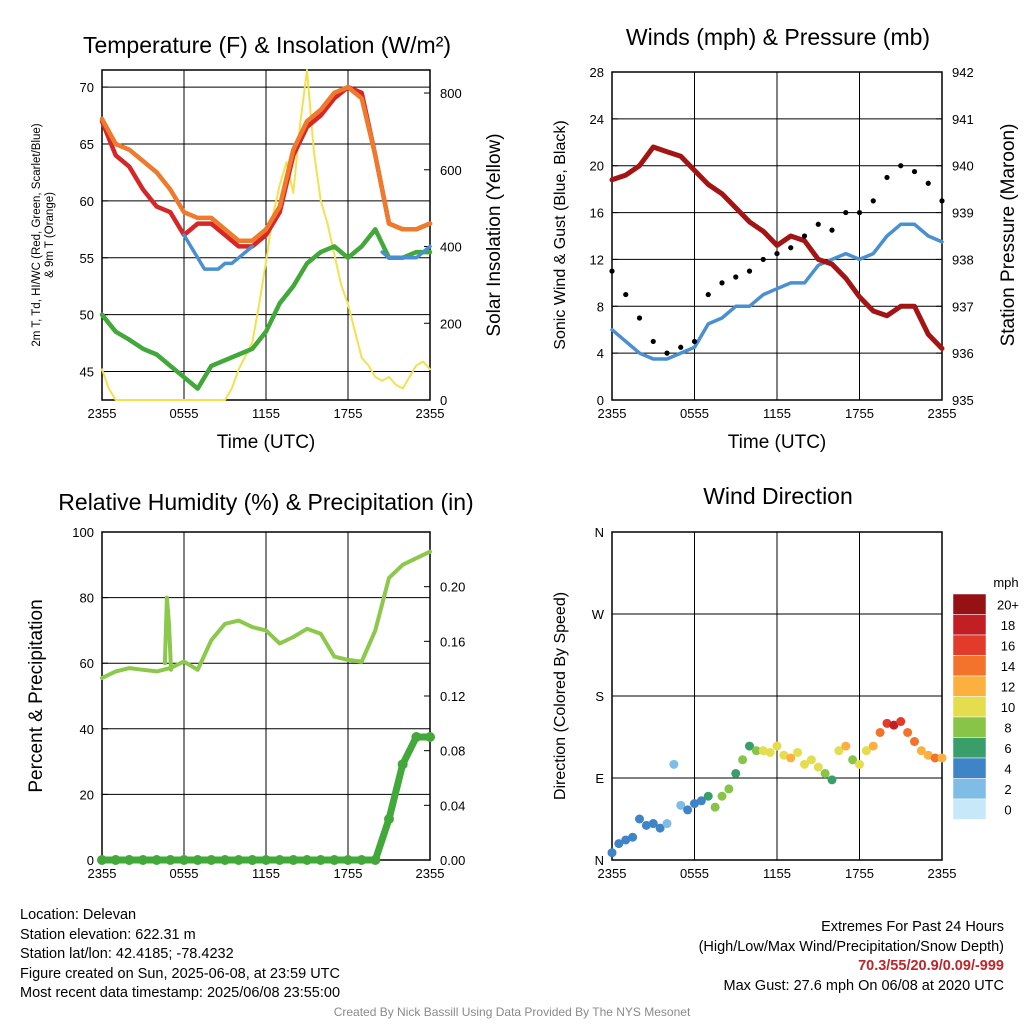 The image size is (1024, 1024). I want to click on legend-label: 10, so click(1008, 707).